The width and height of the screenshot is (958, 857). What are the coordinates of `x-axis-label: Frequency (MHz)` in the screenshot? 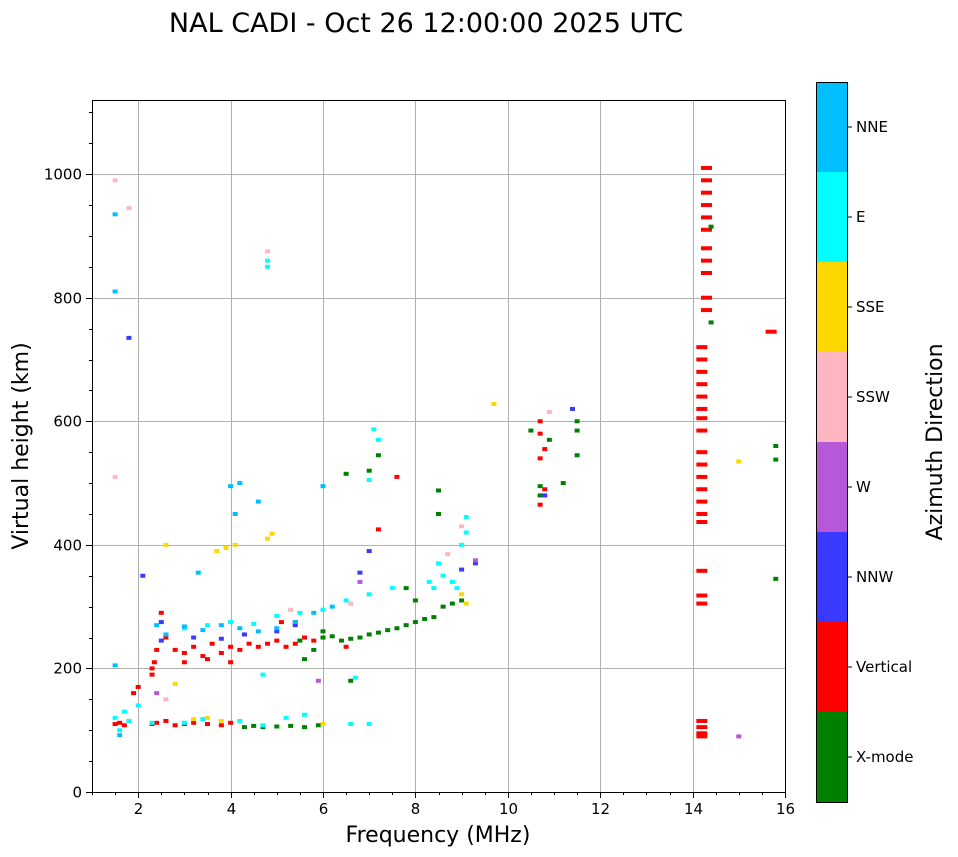 It's located at (438, 835).